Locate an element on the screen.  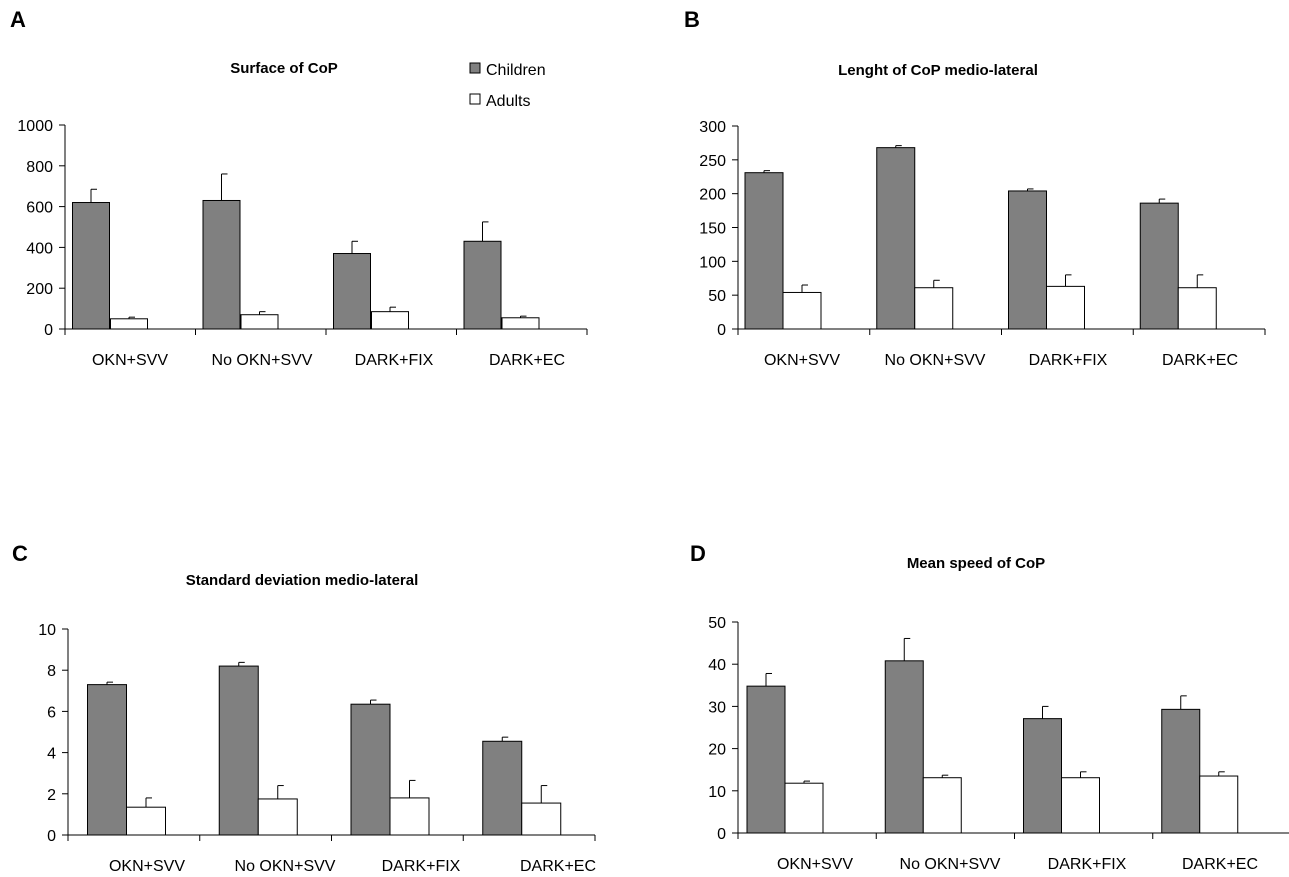
panel-d-category-label-3: DARK+EC is located at coordinates (1220, 864).